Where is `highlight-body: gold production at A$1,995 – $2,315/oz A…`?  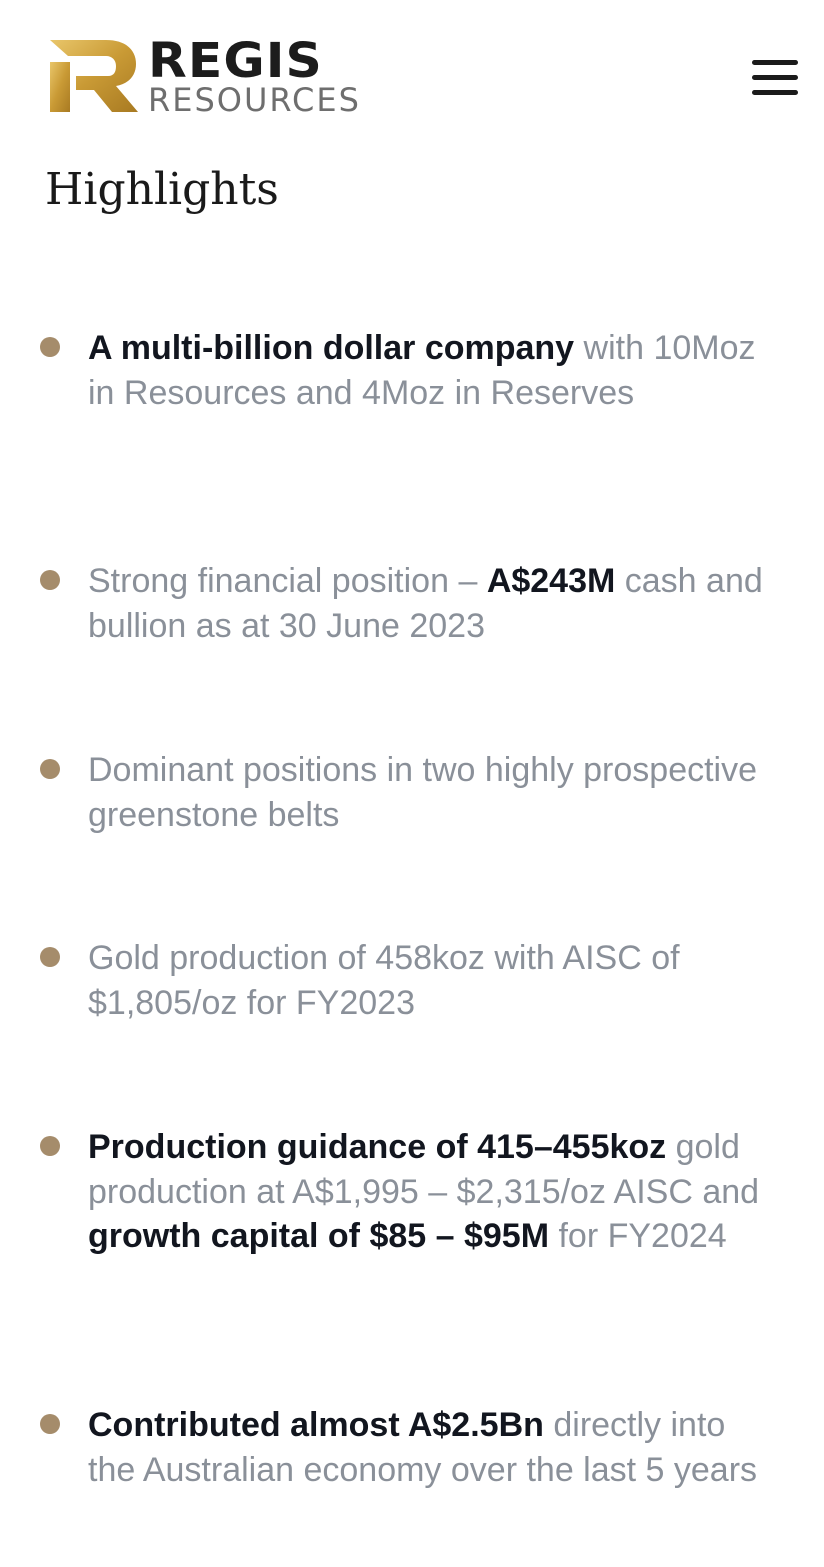
highlight-body: gold production at A$1,995 – $2,315/oz A… is located at coordinates (424, 1169).